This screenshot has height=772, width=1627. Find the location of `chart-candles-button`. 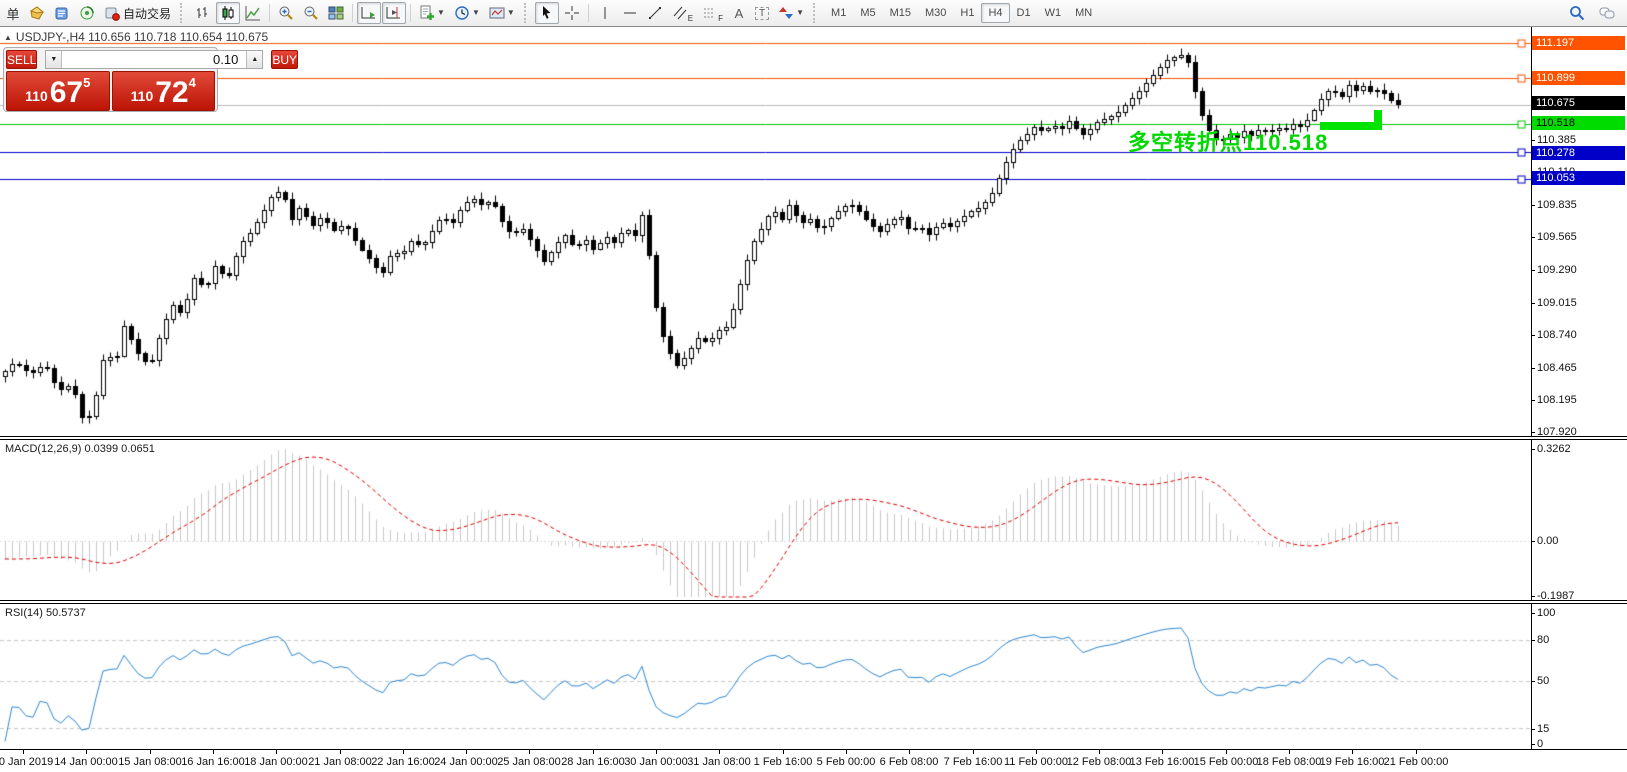

chart-candles-button is located at coordinates (228, 13).